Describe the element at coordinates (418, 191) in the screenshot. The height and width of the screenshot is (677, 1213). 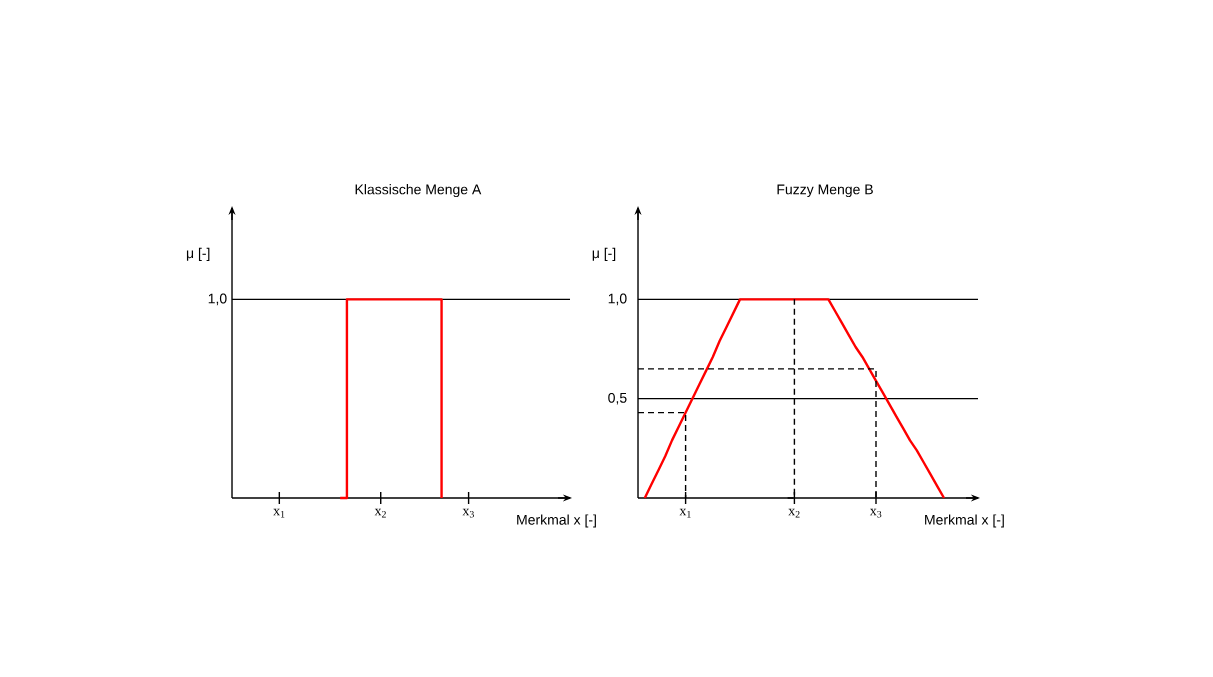
I see `chart-title: Klassische Menge A` at that location.